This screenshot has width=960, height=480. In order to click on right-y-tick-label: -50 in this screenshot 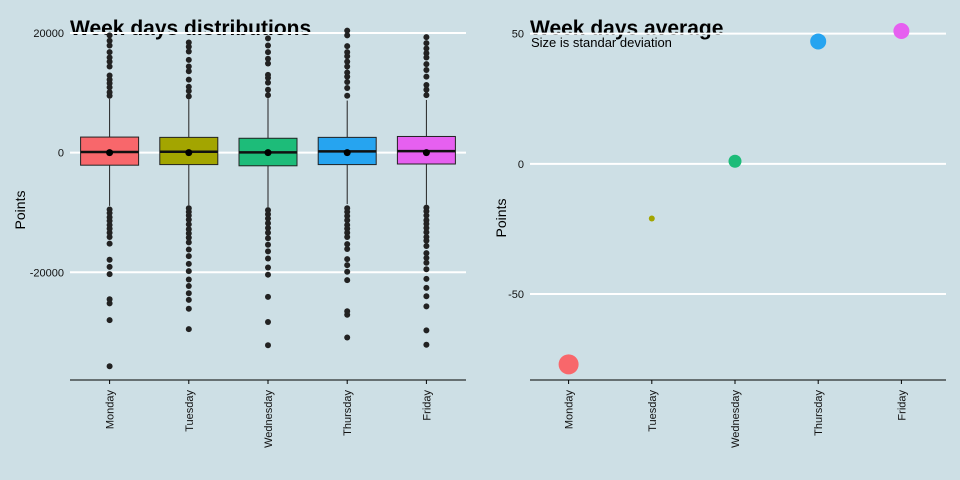, I will do `click(516, 295)`.